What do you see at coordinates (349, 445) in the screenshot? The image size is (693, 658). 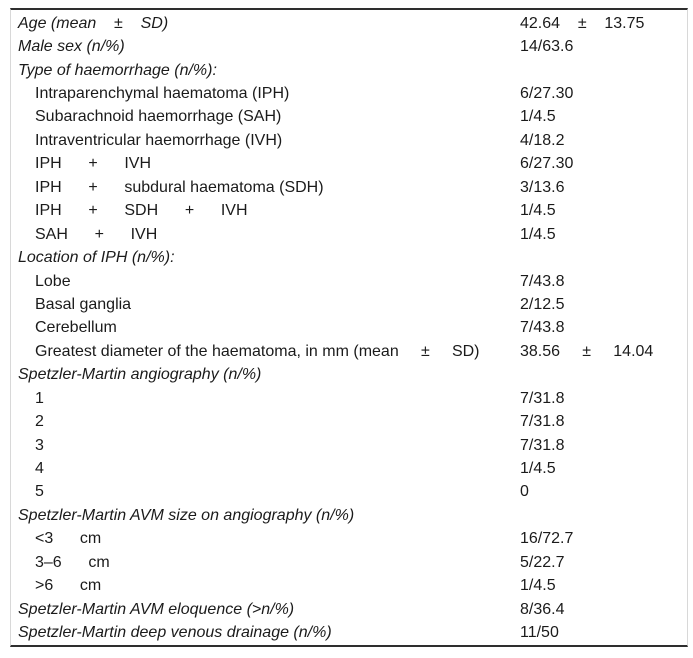 I see `table-row: 3 7/31.8` at bounding box center [349, 445].